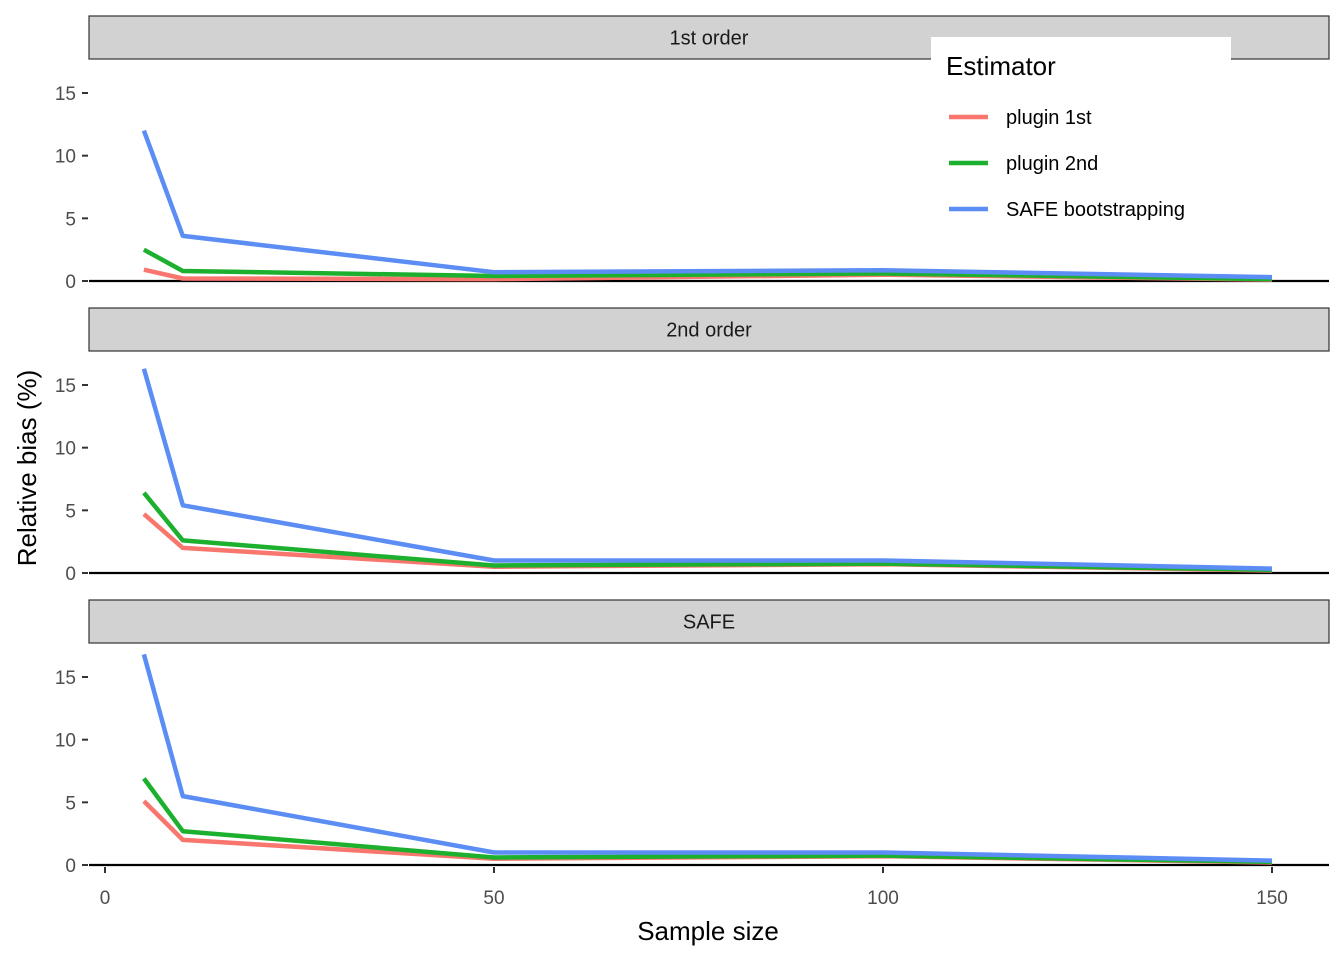  I want to click on legend-entry-label: plugin 2nd, so click(1052, 164).